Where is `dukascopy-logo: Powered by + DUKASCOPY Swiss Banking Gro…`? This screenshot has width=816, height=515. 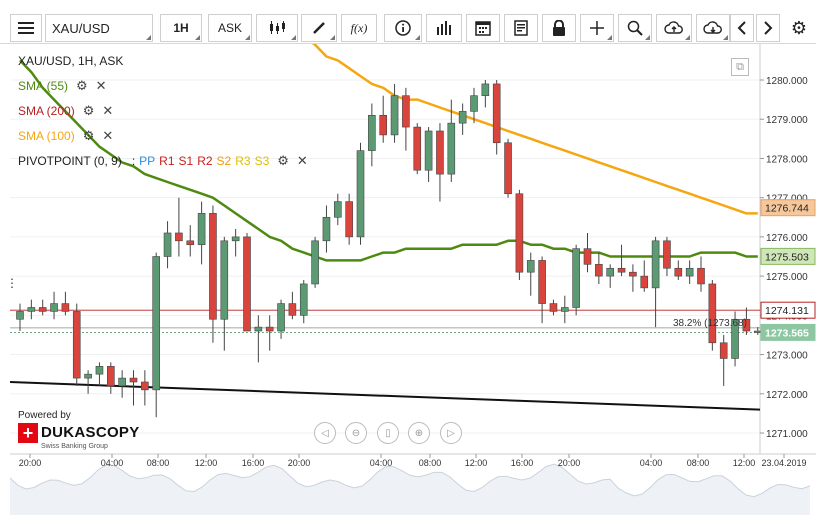 dukascopy-logo: Powered by + DUKASCOPY Swiss Banking Gro… is located at coordinates (79, 430).